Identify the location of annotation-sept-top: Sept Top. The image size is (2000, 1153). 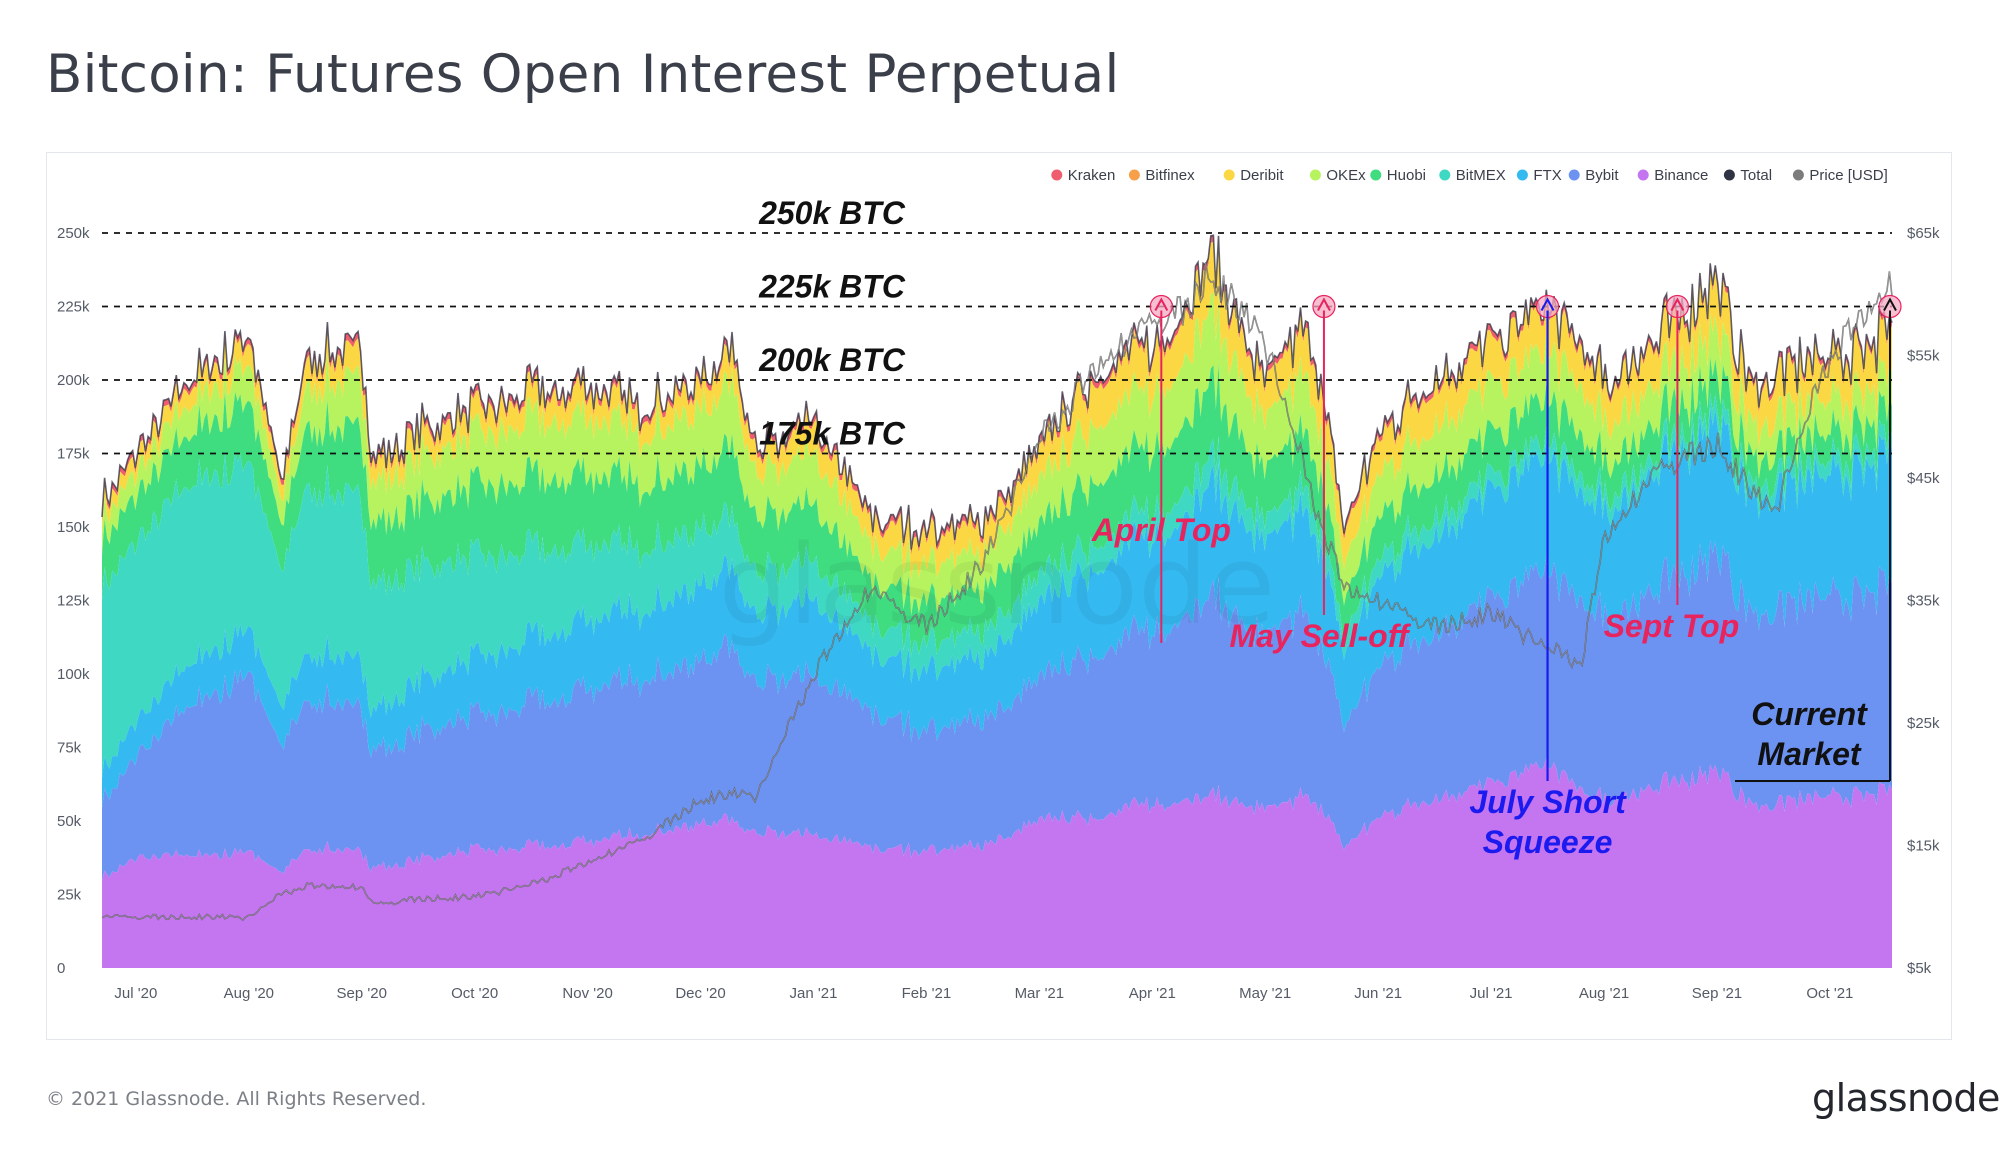
(1672, 626).